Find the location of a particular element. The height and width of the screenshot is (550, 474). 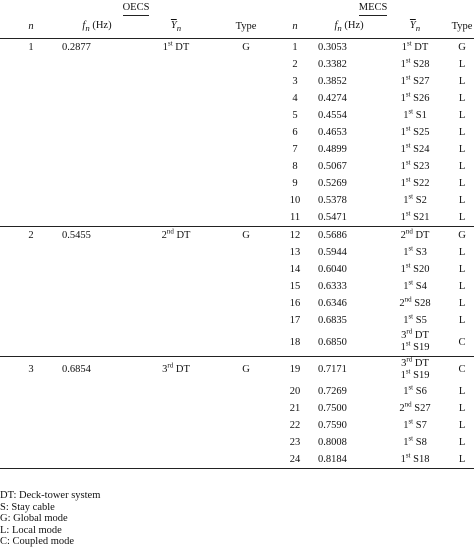

cell-mecs-n: 19 is located at coordinates (295, 369).